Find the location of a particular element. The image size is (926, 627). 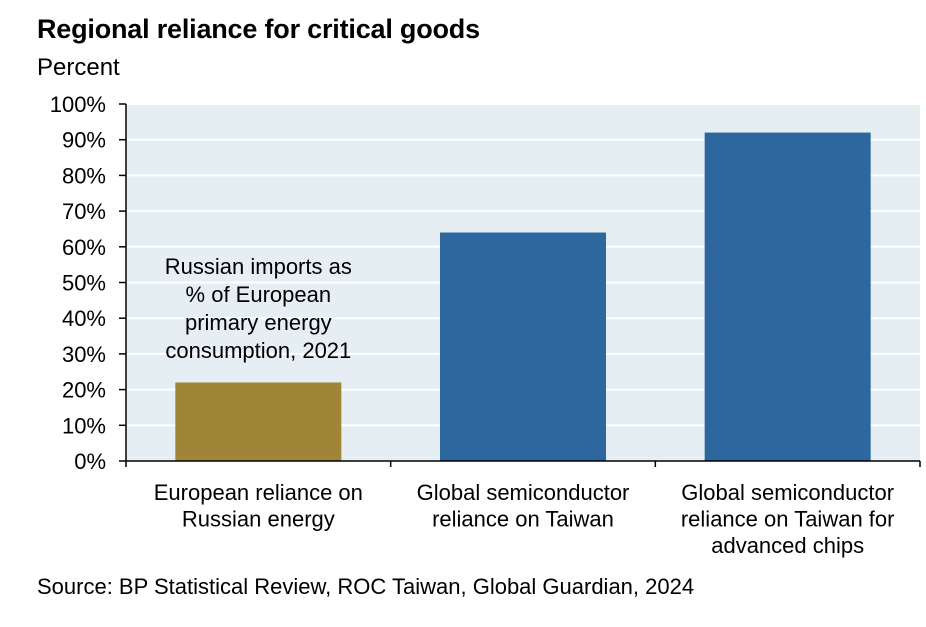

y-tick-label: 30% is located at coordinates (84, 354).